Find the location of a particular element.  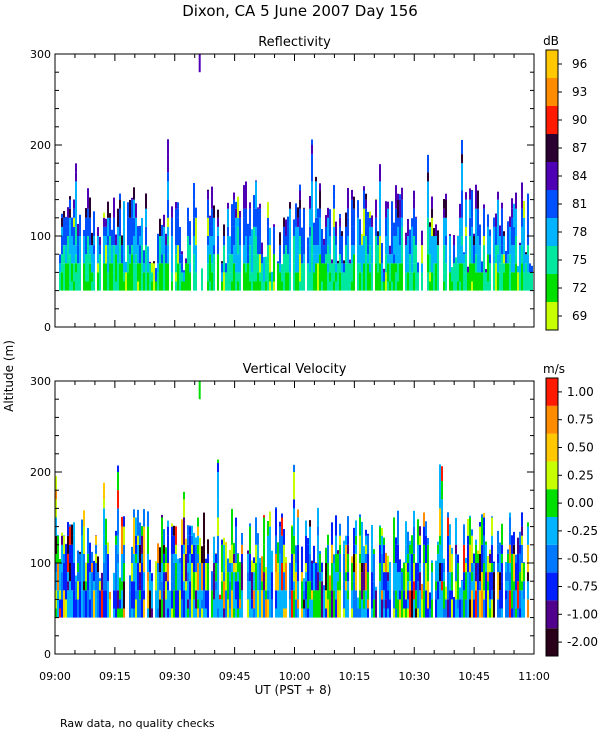

x-tick-label: 10:00 is located at coordinates (295, 676).